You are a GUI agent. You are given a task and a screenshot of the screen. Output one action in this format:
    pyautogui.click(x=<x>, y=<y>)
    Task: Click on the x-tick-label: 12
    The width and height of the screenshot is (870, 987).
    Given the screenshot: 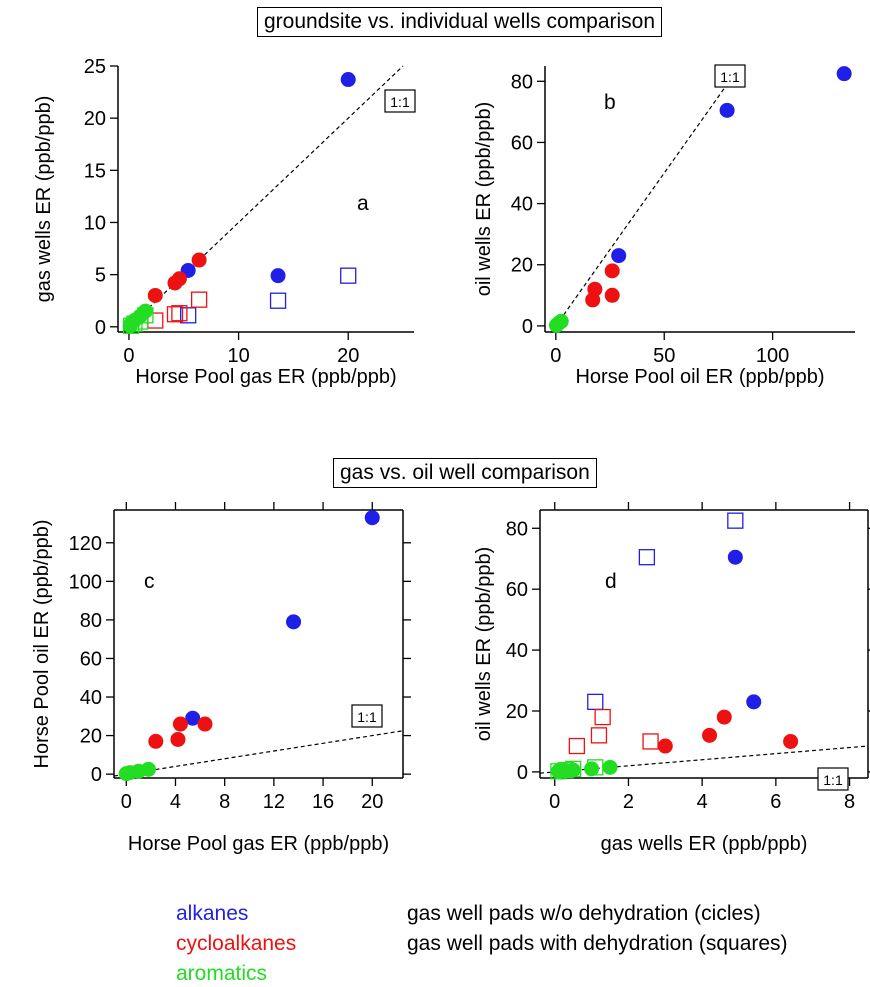 What is the action you would take?
    pyautogui.click(x=274, y=802)
    